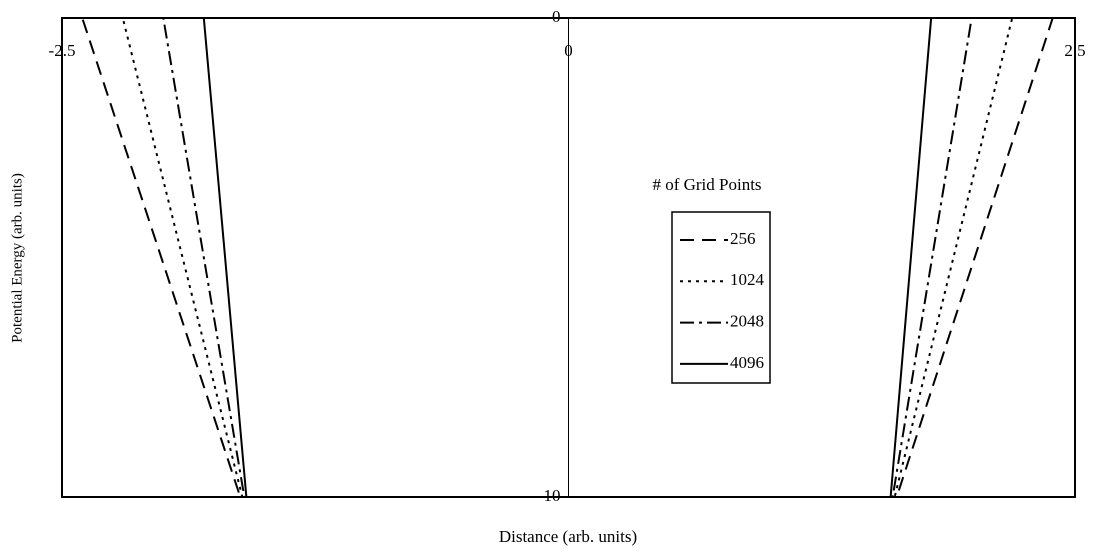 The height and width of the screenshot is (557, 1094). I want to click on legend-label: 2048, so click(747, 321).